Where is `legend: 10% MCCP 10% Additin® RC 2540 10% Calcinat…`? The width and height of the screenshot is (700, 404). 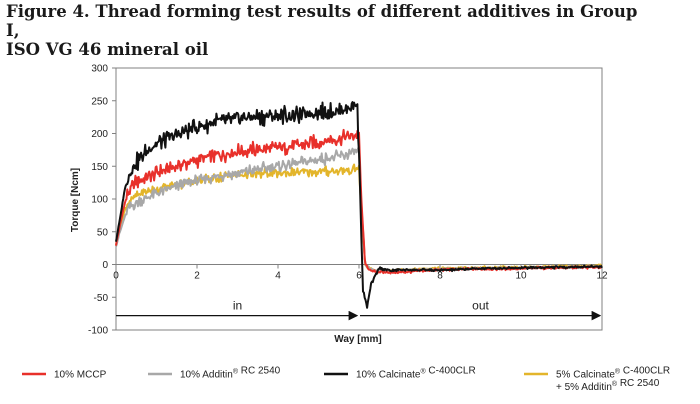
legend: 10% MCCP 10% Additin® RC 2540 10% Calcinat… is located at coordinates (346, 379).